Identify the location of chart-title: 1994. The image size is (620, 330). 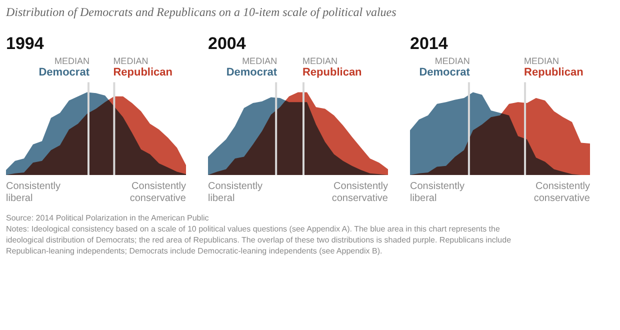
(25, 43).